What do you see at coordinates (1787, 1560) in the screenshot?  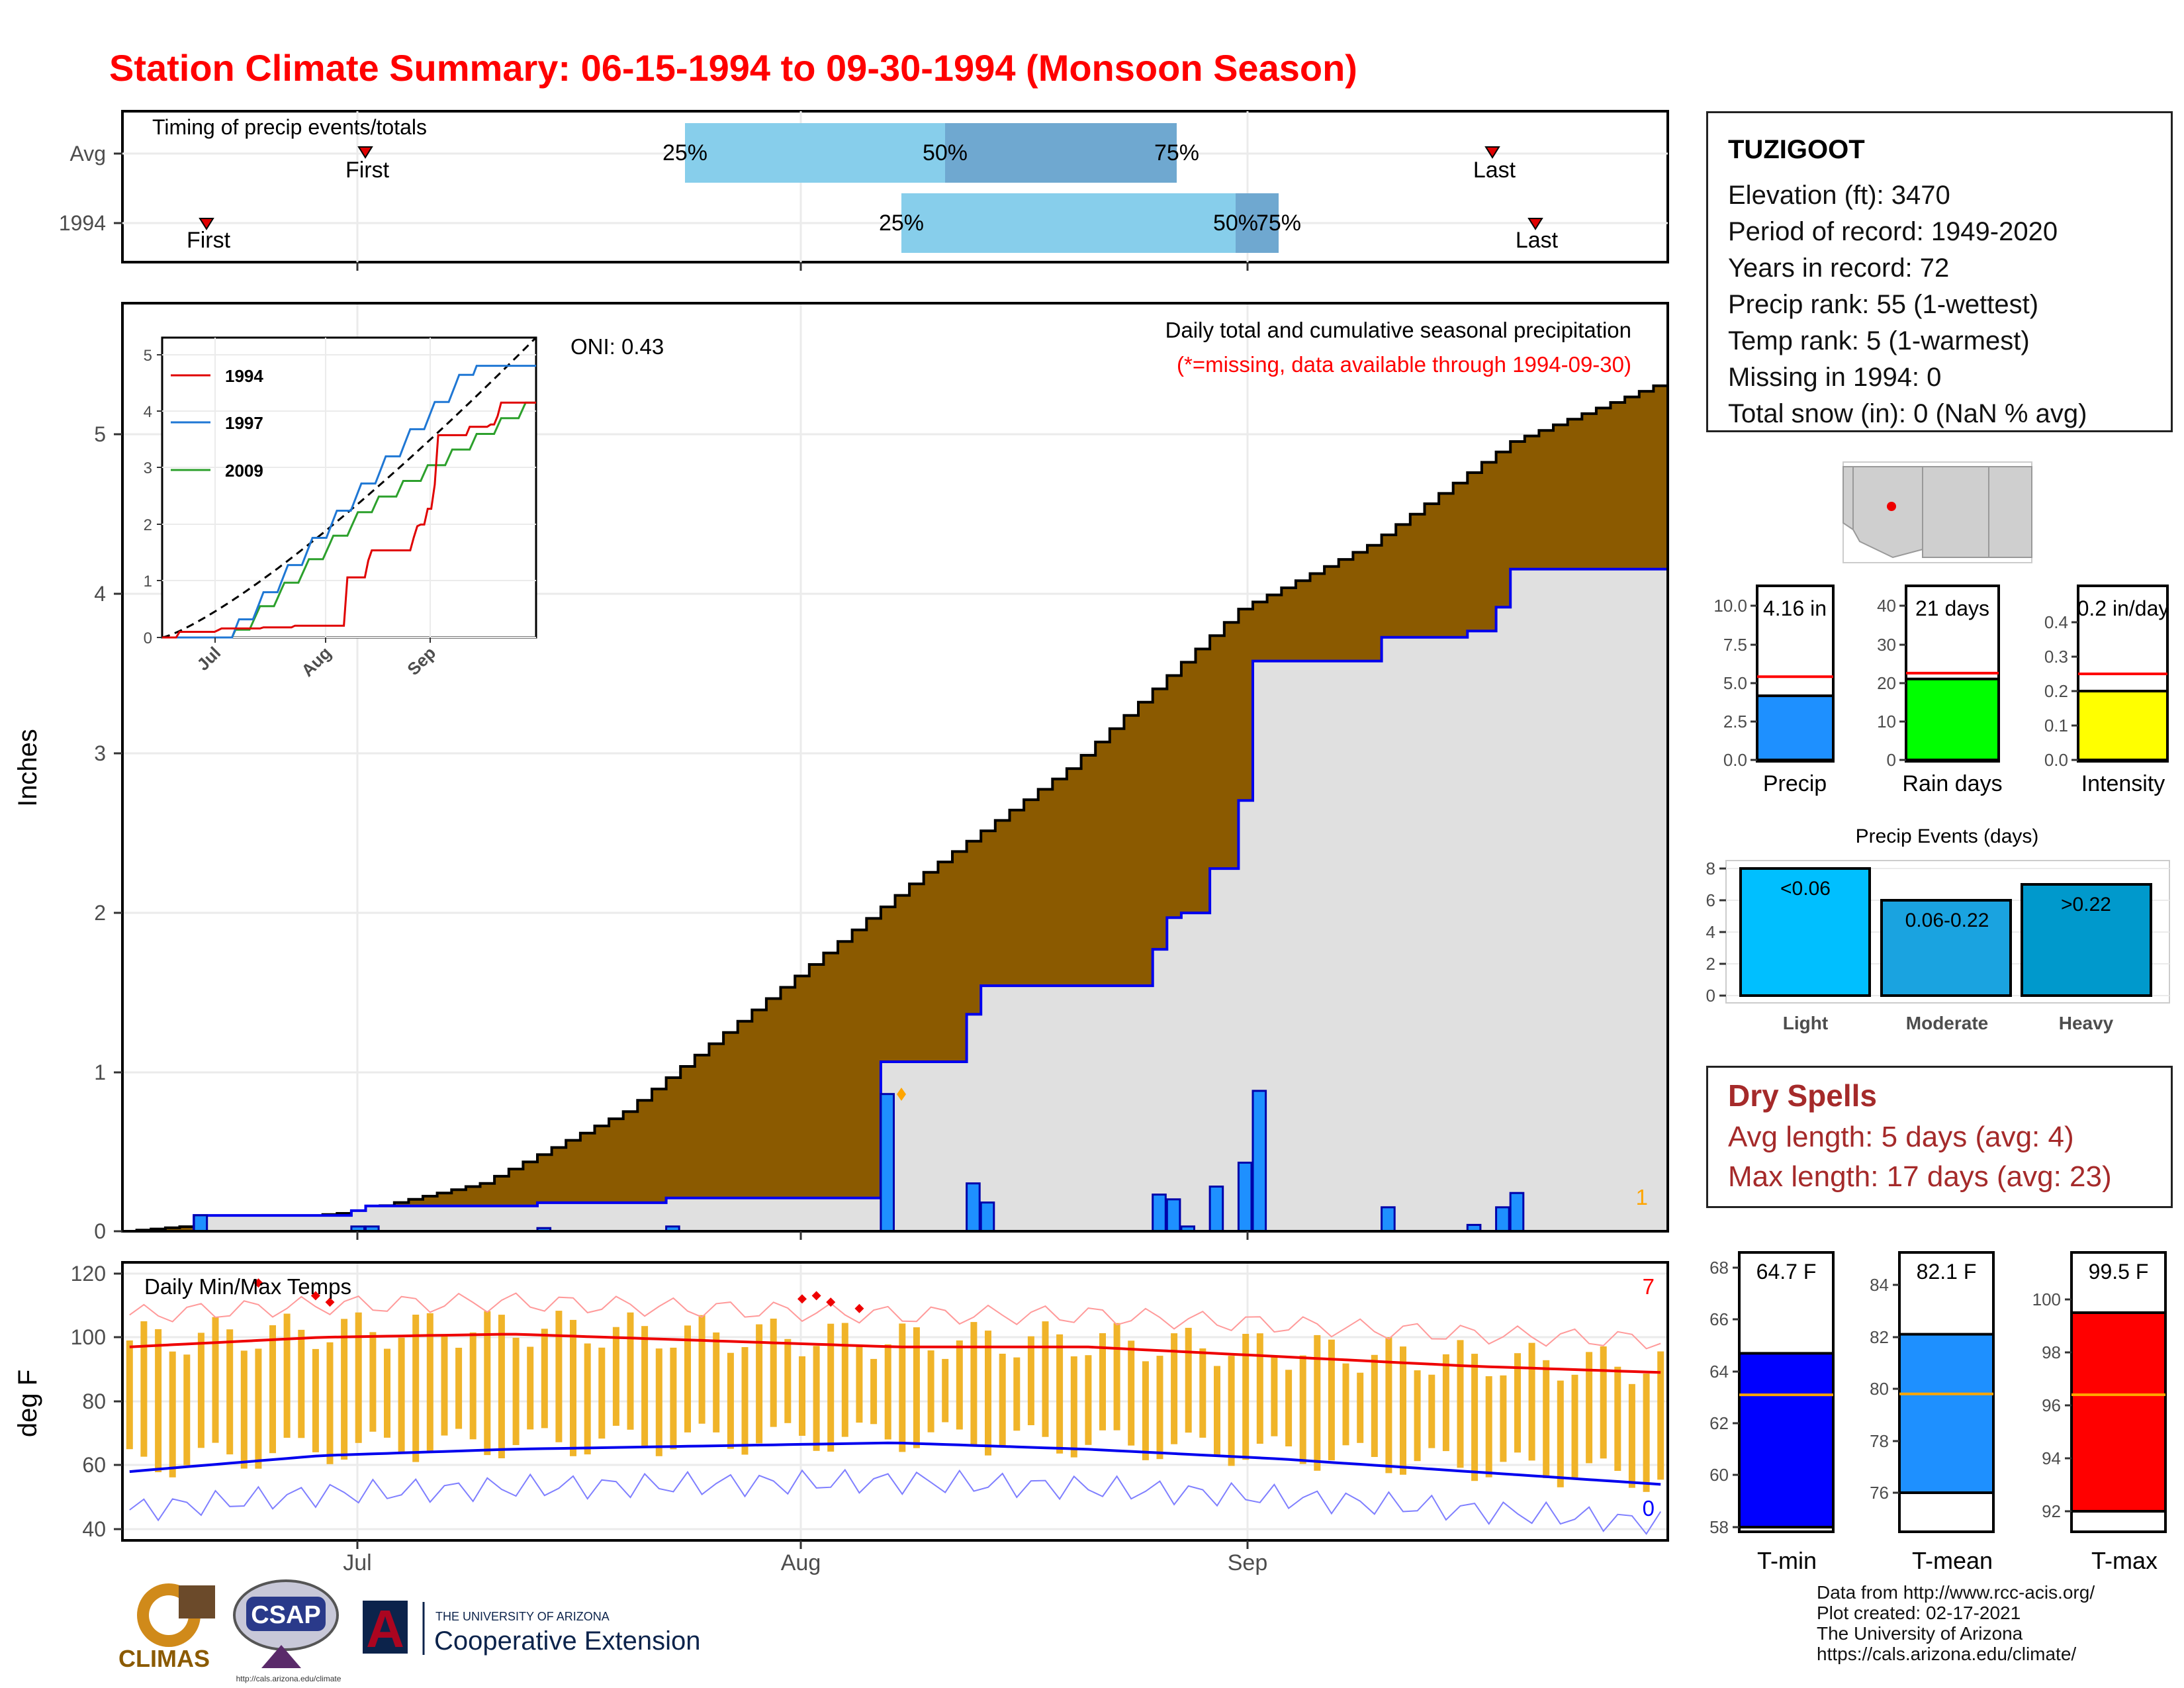 I see `tmin-xlabel: T-min` at bounding box center [1787, 1560].